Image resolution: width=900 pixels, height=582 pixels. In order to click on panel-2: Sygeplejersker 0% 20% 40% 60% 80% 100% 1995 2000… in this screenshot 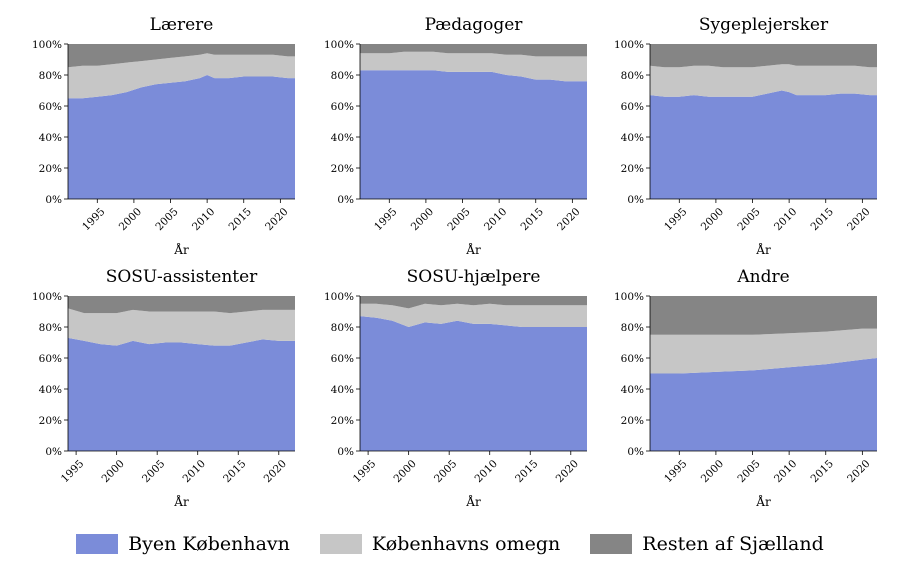, I will do `click(745, 136)`.